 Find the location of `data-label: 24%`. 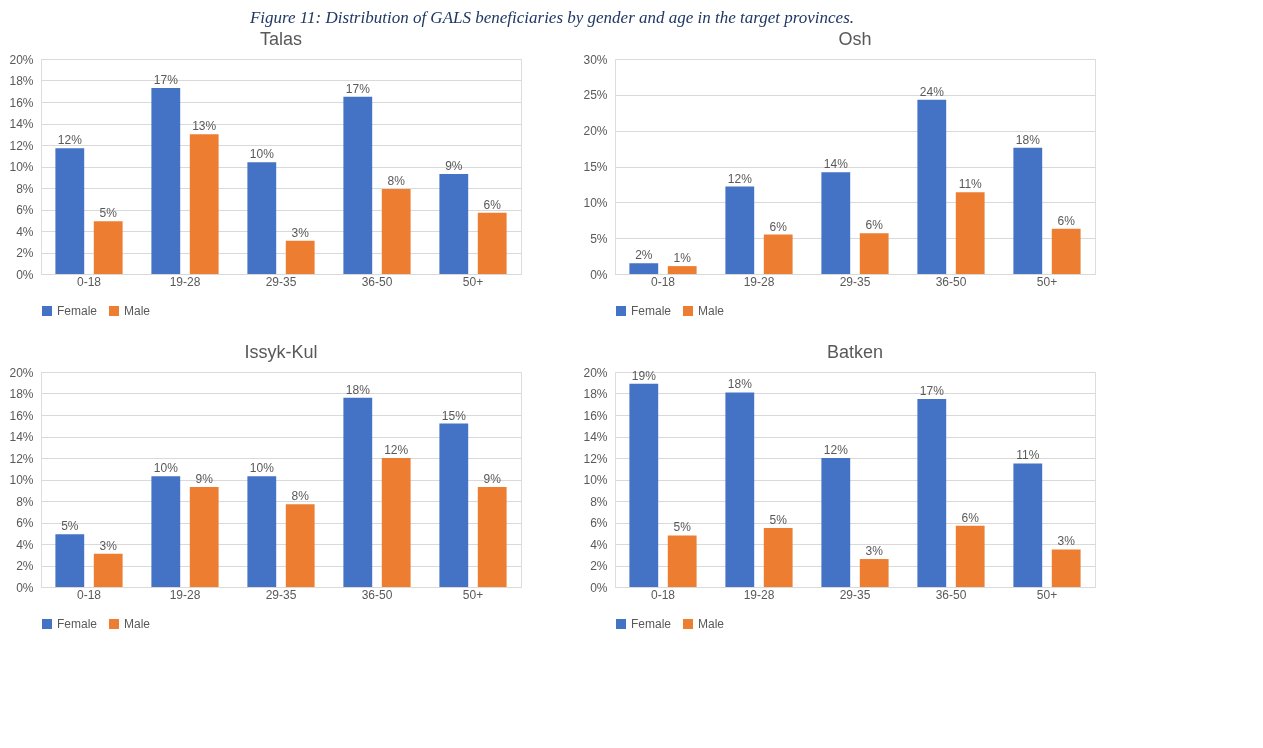

data-label: 24% is located at coordinates (932, 91).